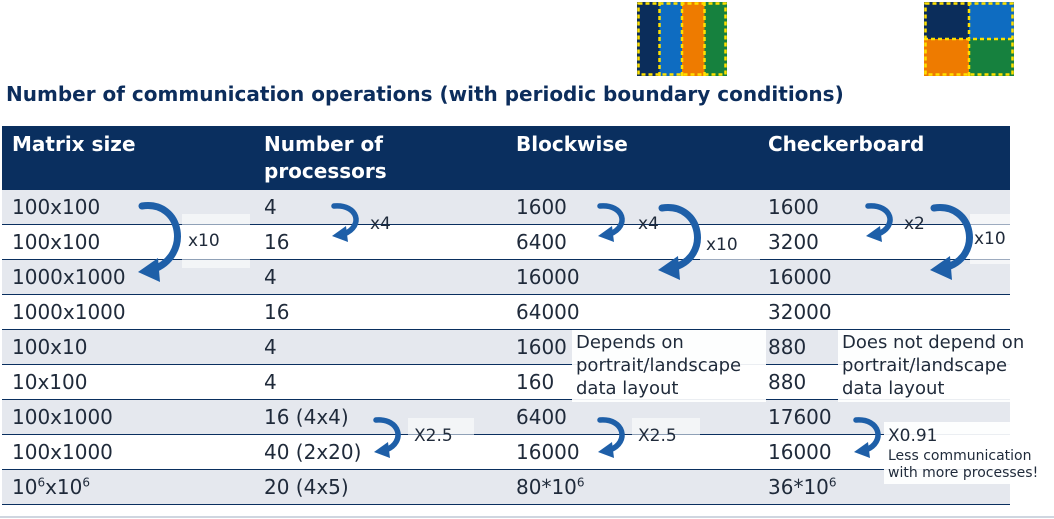 The image size is (1054, 519). I want to click on cell-processors: 20 (4x5), so click(380, 487).